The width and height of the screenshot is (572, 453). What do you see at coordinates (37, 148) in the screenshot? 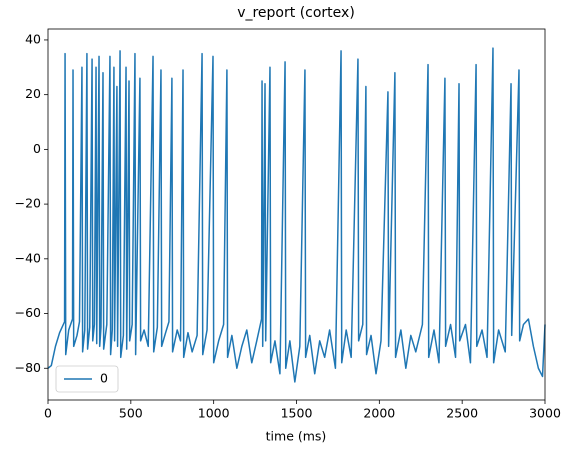
I see `y-tick-label: 0` at bounding box center [37, 148].